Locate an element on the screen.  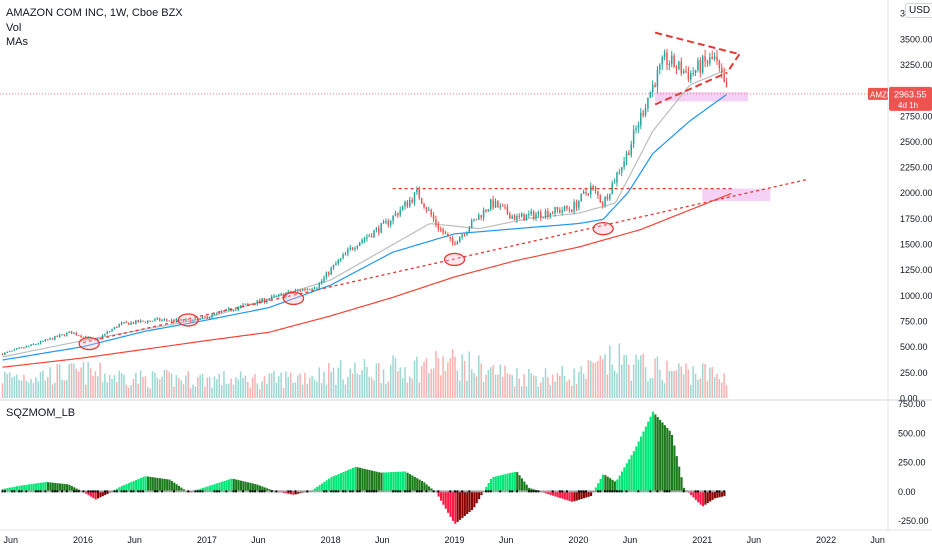
indicator-legend: SQZMOM_LB is located at coordinates (41, 413).